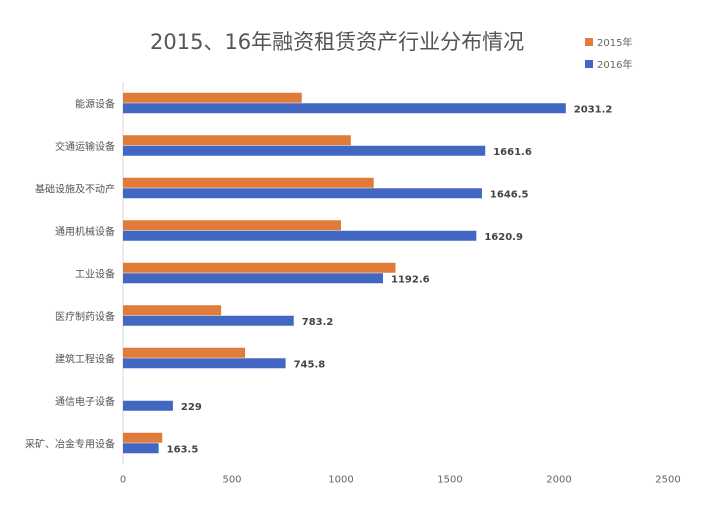 The image size is (708, 518). What do you see at coordinates (95, 103) in the screenshot?
I see `category-label: 能源设备` at bounding box center [95, 103].